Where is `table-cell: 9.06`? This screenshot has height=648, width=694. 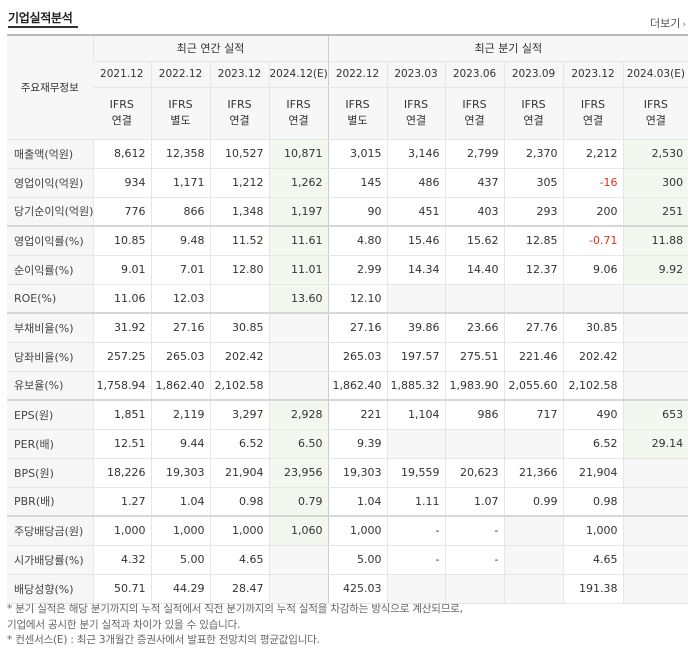 table-cell: 9.06 is located at coordinates (593, 270).